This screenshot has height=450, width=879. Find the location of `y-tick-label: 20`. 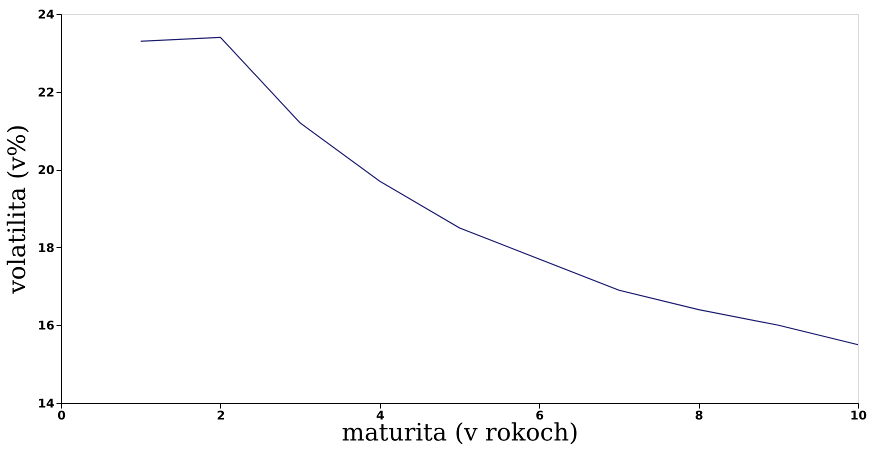

y-tick-label: 20 is located at coordinates (46, 170).